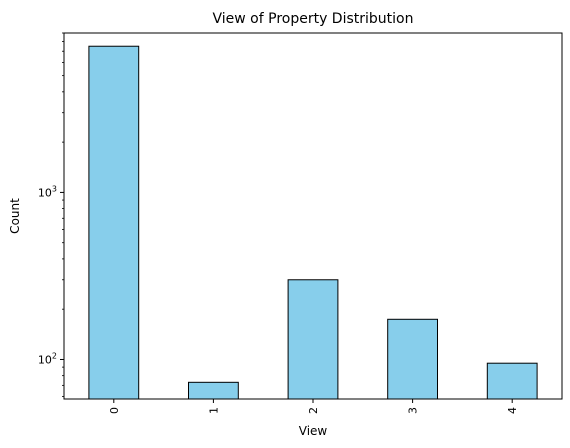 This screenshot has height=448, width=570. Describe the element at coordinates (51, 214) in the screenshot. I see `y-axis-ticks: 10² 10³` at that location.